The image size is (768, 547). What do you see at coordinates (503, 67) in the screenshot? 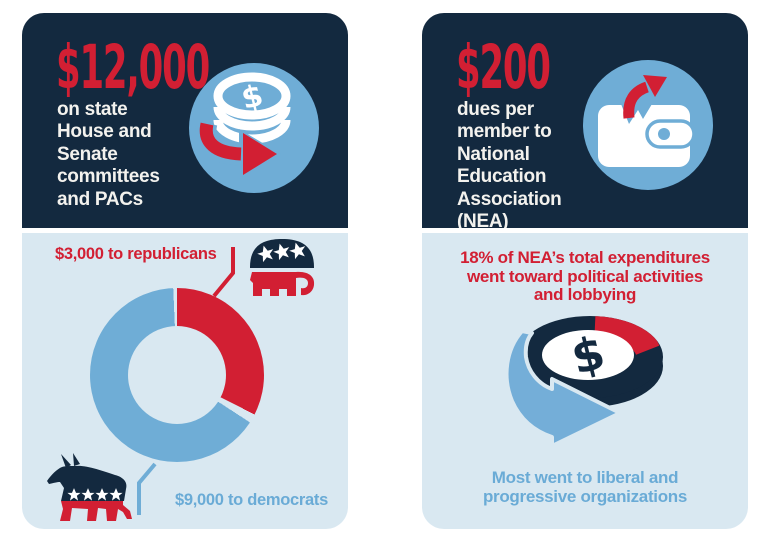
I see `right-amount: $200` at bounding box center [503, 67].